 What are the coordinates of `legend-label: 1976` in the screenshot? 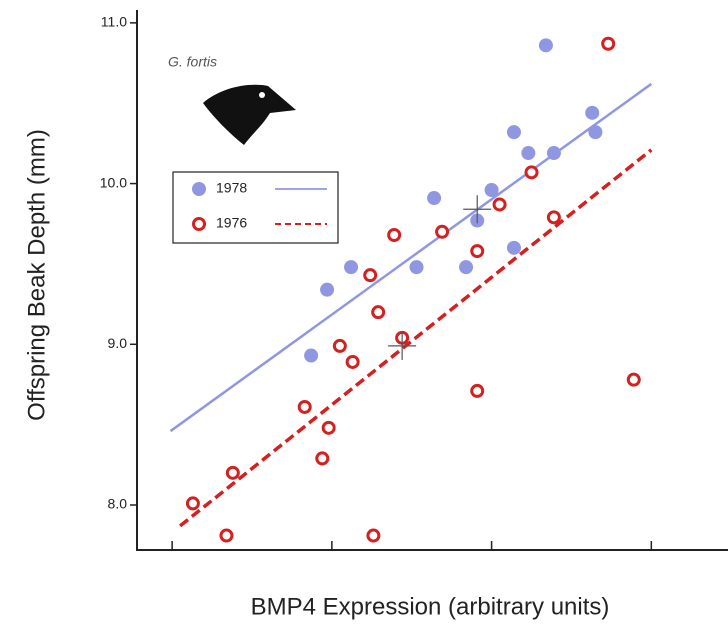 It's located at (231, 223).